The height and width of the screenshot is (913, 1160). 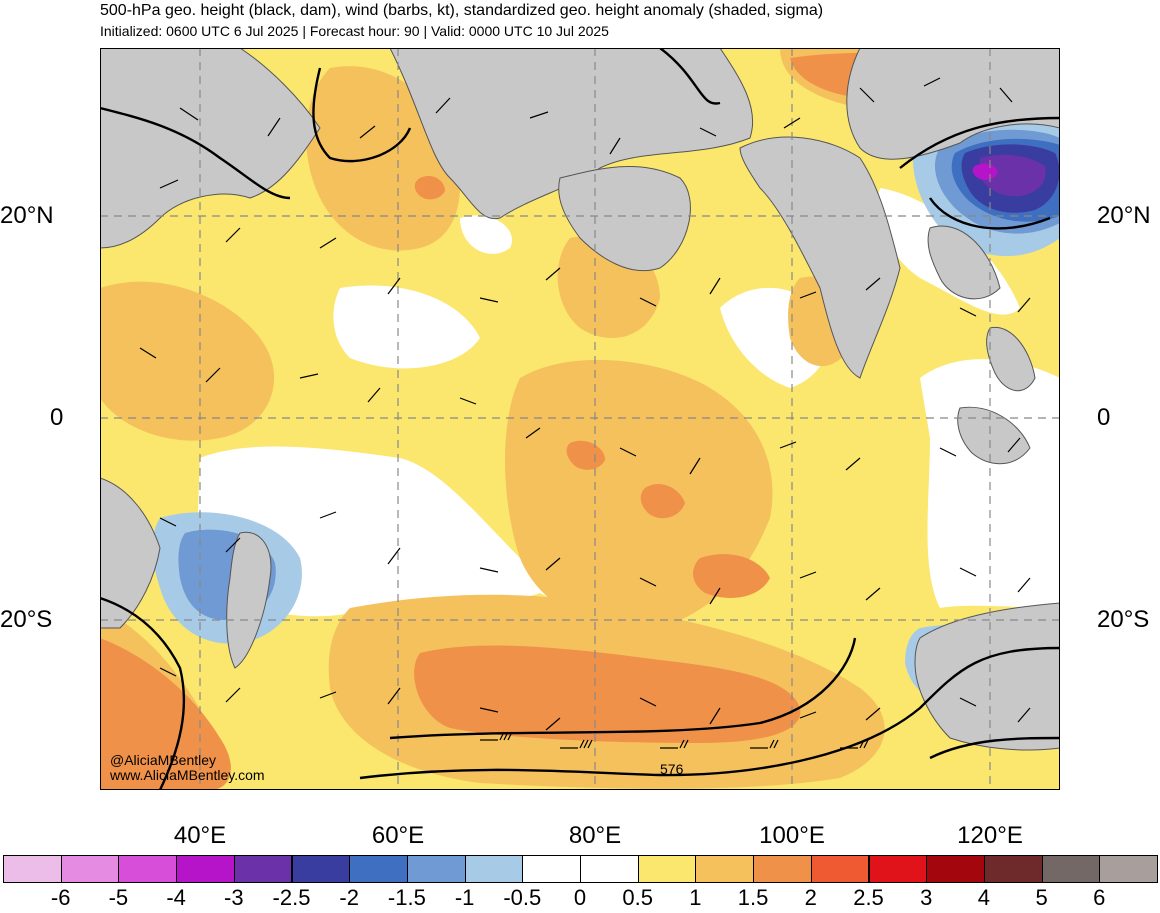 What do you see at coordinates (234, 897) in the screenshot?
I see `colorbar-label: -3` at bounding box center [234, 897].